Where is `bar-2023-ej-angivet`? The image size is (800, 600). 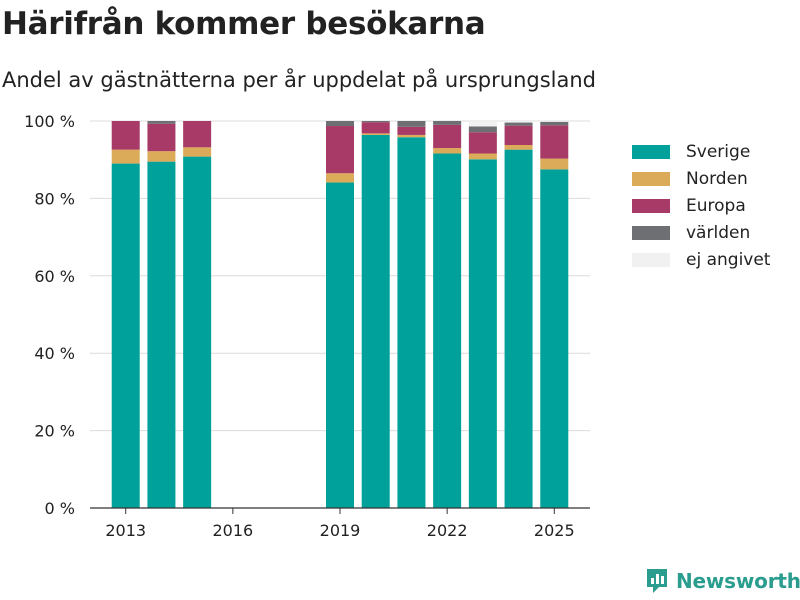
bar-2023-ej-angivet is located at coordinates (482, 124).